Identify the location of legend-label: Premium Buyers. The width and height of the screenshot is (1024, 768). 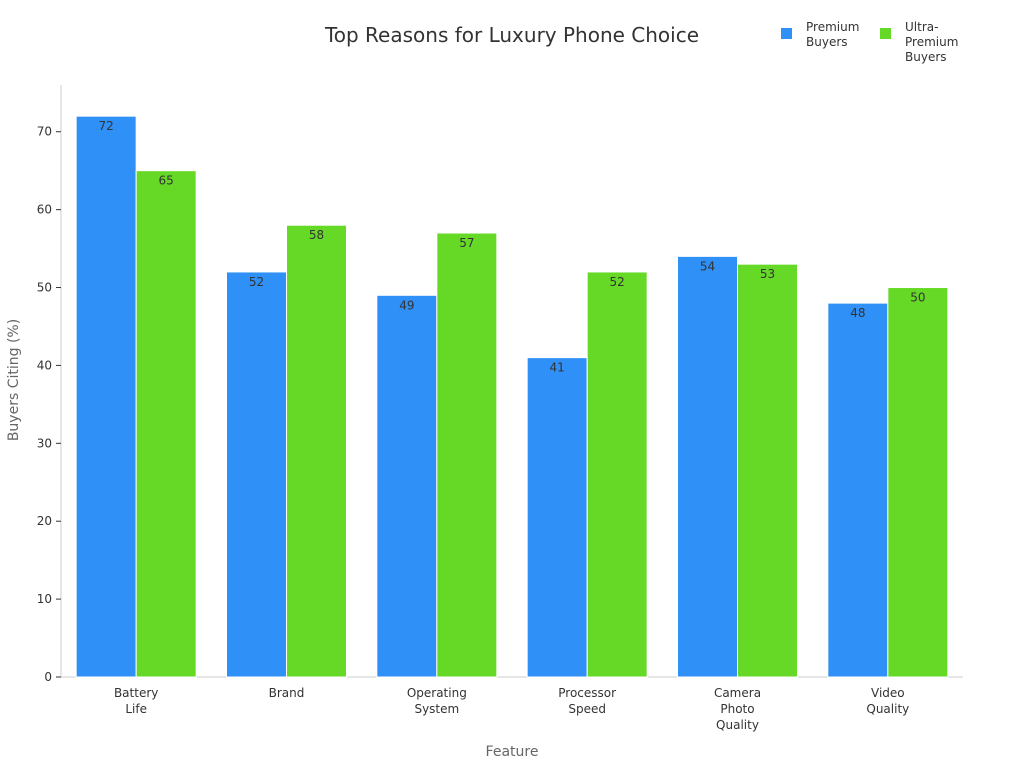
(832, 34).